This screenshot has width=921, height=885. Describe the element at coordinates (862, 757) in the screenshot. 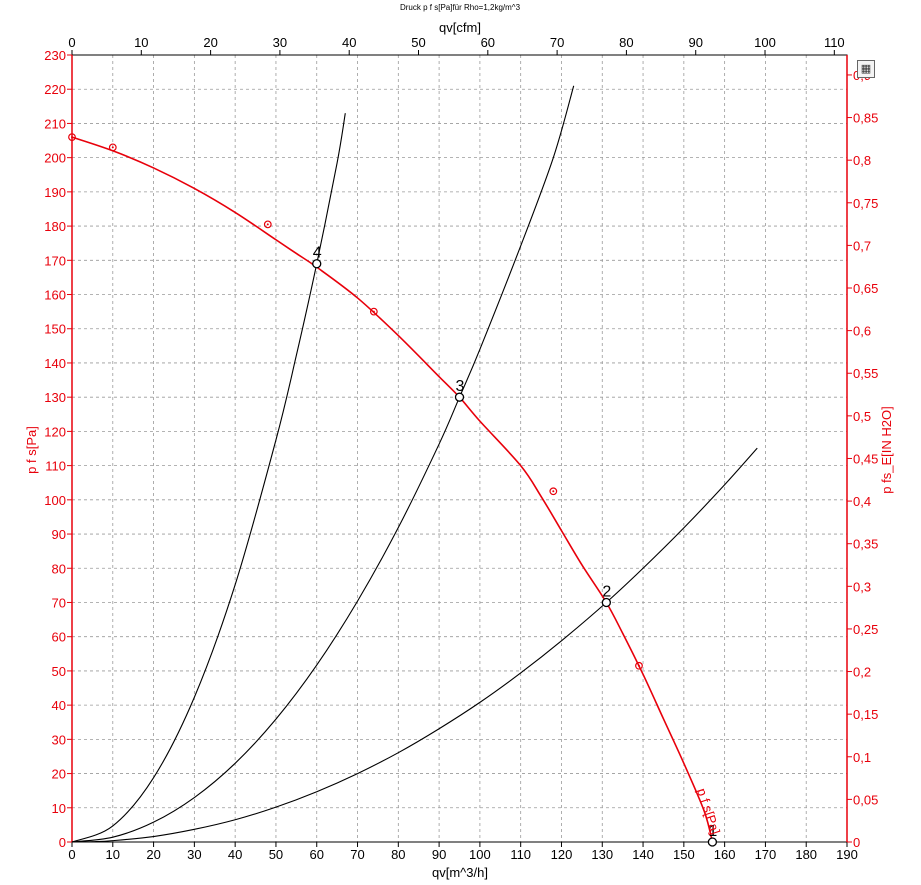

I see `right-y-tick-label: 0,1` at that location.